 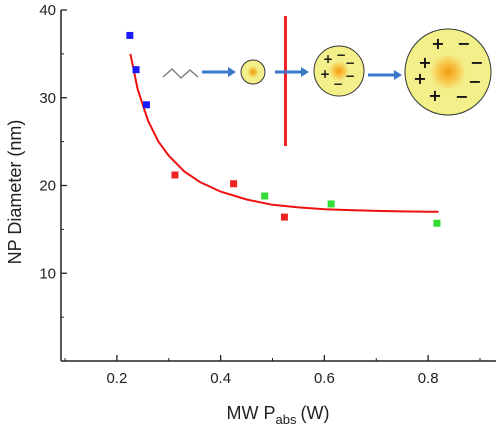 I want to click on mid-particle-charges: ++−−−−, so click(x=337, y=69).